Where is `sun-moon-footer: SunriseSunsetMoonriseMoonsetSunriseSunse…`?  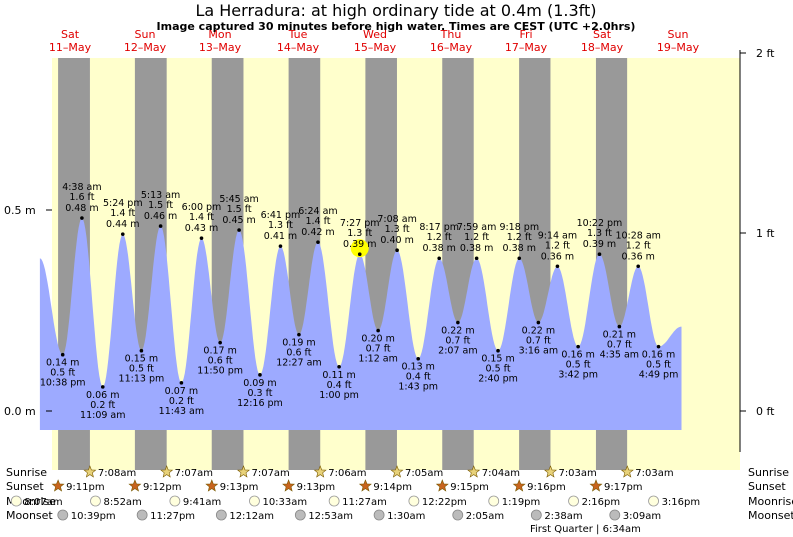 sun-moon-footer: SunriseSunsetMoonriseMoonsetSunriseSunse… is located at coordinates (399, 500).